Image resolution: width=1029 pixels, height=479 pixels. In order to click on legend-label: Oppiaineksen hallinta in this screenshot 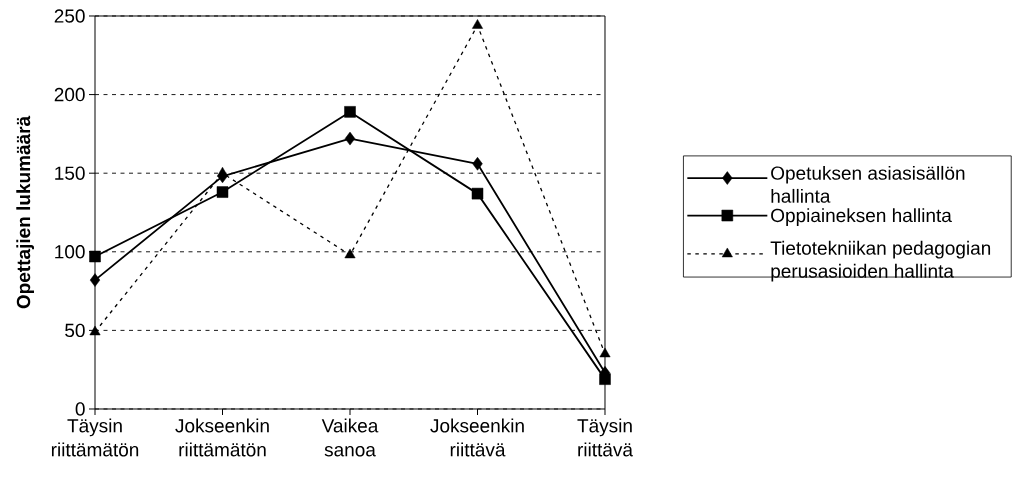, I will do `click(861, 217)`.